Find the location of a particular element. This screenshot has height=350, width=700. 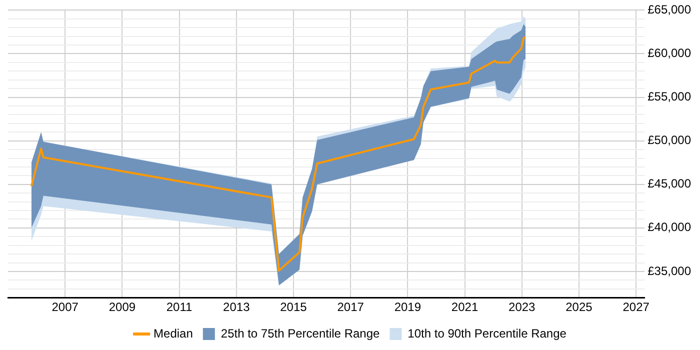

legend-label: Median is located at coordinates (173, 333).